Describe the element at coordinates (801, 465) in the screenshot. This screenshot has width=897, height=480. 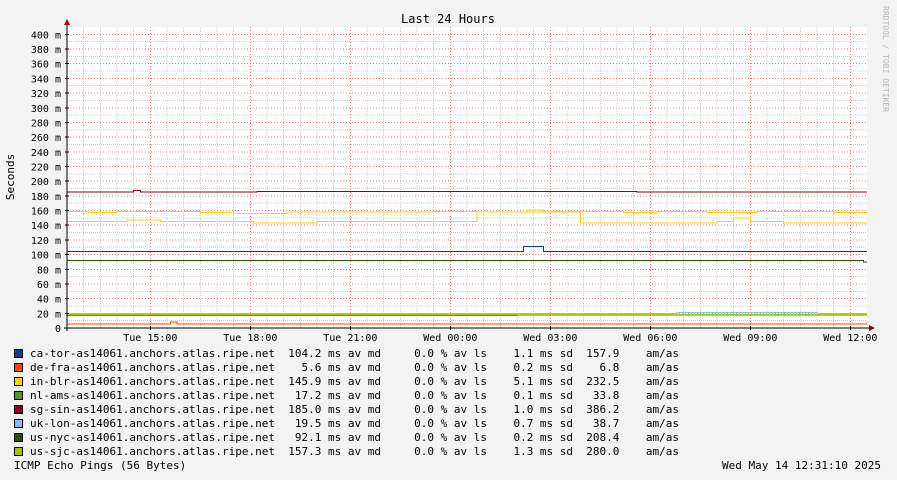
I see `footer-right: Wed May 14 12:31:10 2025` at that location.